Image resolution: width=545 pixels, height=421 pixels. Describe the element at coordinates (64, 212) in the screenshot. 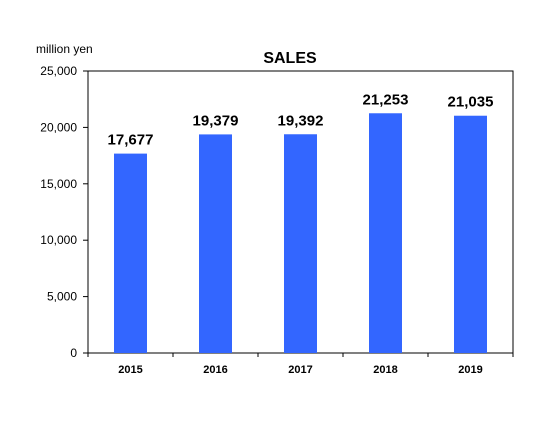

I see `y-axis-ticks: 0 5,000 10,000 15,000 20,000 25,000` at that location.